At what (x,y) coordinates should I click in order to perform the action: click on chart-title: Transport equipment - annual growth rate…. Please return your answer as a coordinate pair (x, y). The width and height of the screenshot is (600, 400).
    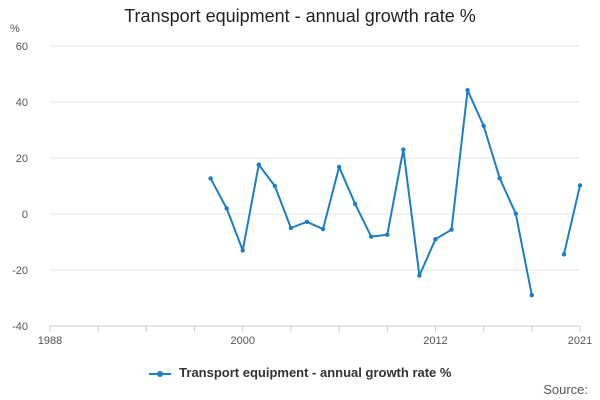
    Looking at the image, I should click on (300, 16).